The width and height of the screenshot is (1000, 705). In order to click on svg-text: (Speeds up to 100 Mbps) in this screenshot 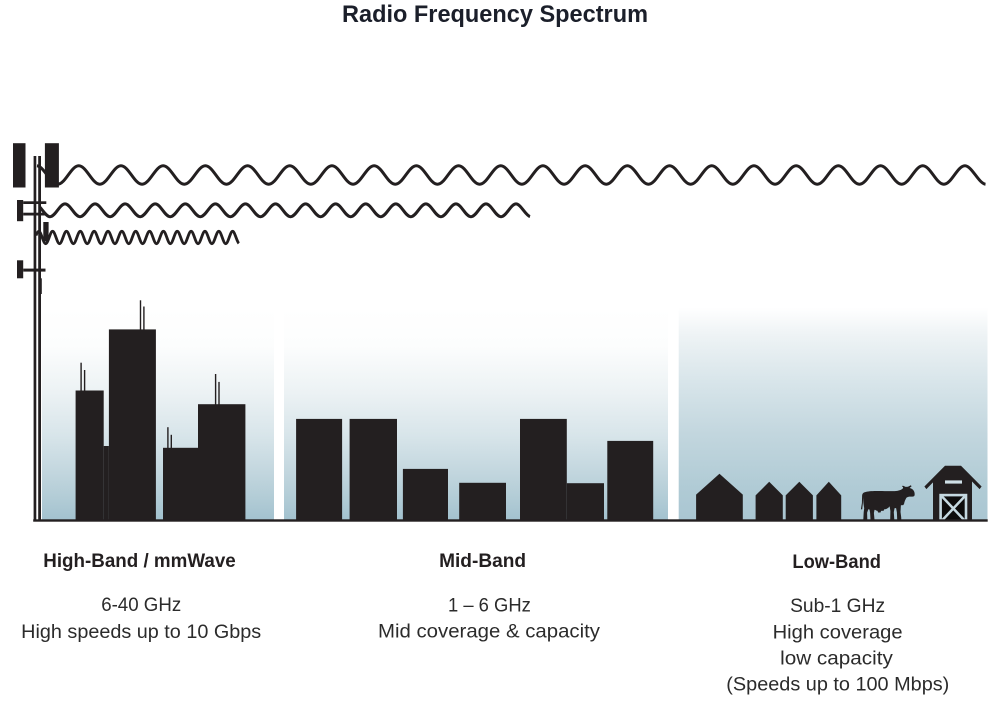, I will do `click(837, 685)`.